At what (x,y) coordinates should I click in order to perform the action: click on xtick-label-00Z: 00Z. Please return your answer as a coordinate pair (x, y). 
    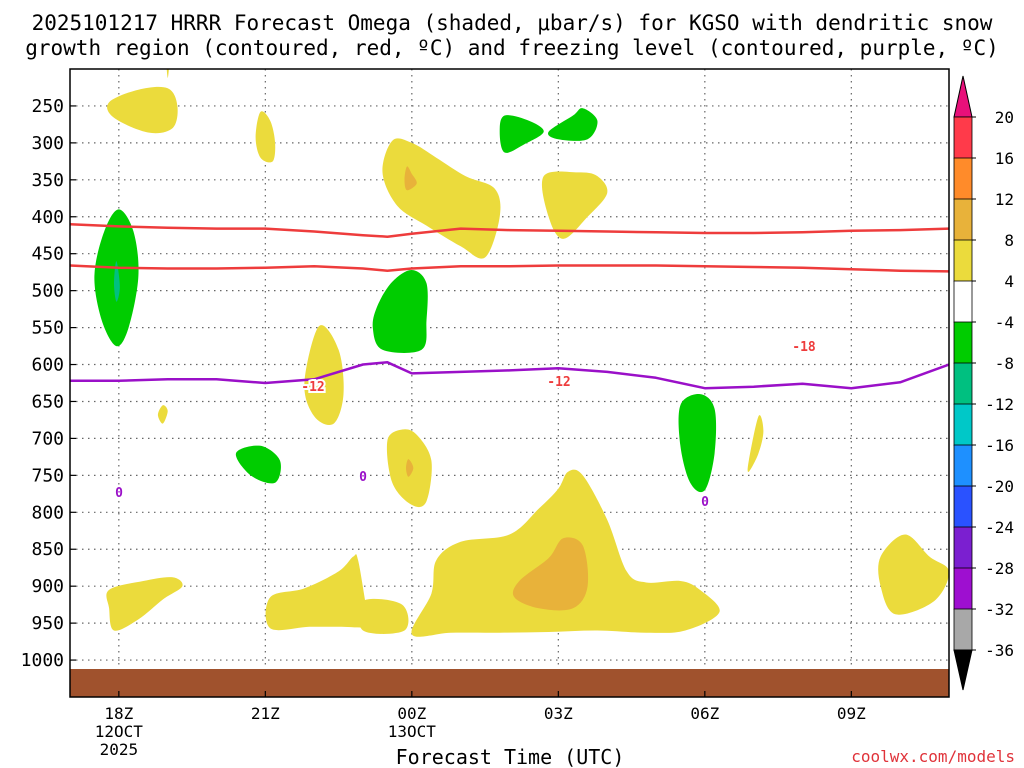
    Looking at the image, I should click on (411, 713).